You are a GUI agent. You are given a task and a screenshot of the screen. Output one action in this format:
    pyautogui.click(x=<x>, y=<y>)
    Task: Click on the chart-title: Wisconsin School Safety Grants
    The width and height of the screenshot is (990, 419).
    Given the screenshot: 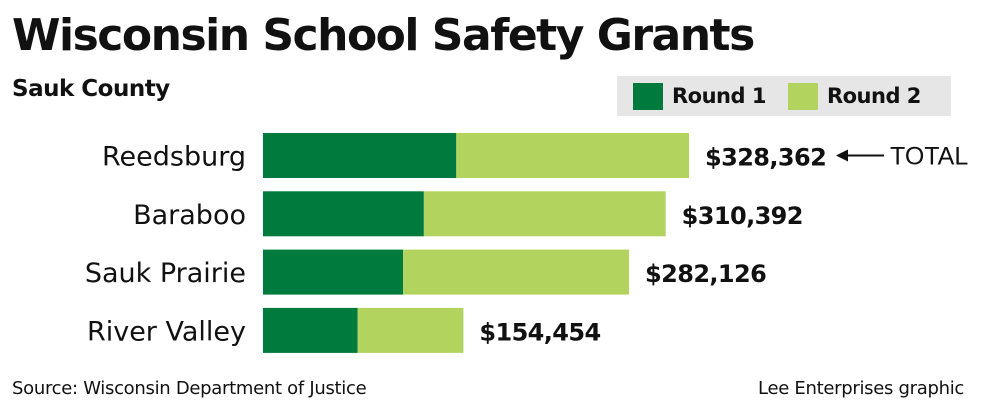 What is the action you would take?
    pyautogui.click(x=383, y=35)
    